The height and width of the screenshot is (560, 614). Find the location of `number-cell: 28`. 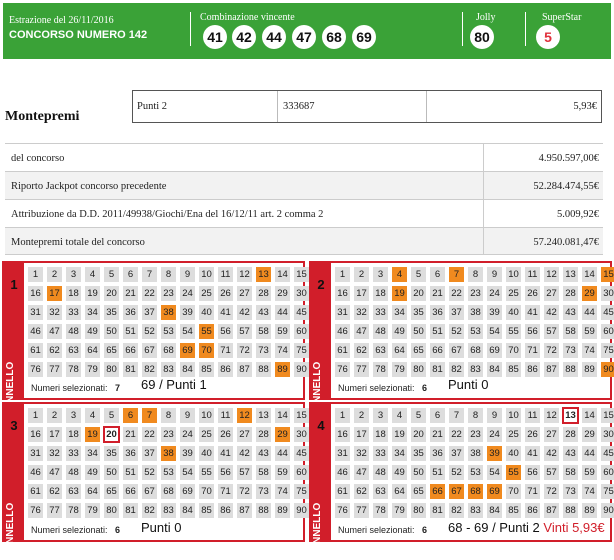

number-cell: 28 is located at coordinates (263, 434).